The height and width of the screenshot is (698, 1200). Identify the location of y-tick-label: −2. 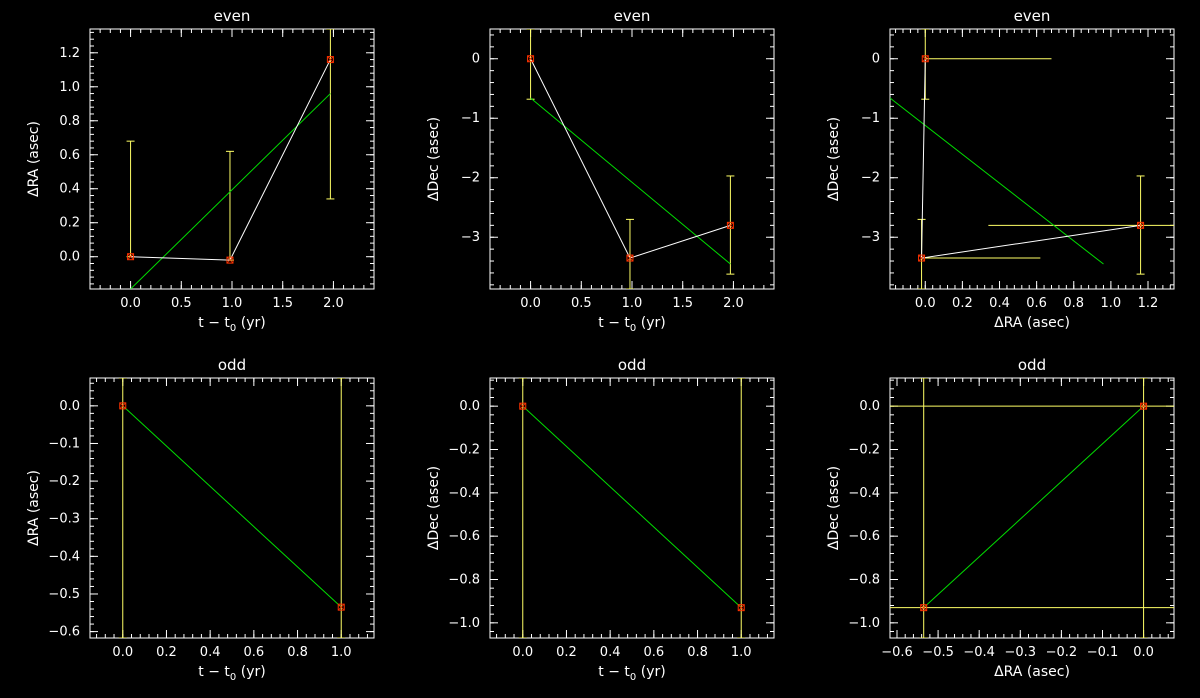
(870, 178).